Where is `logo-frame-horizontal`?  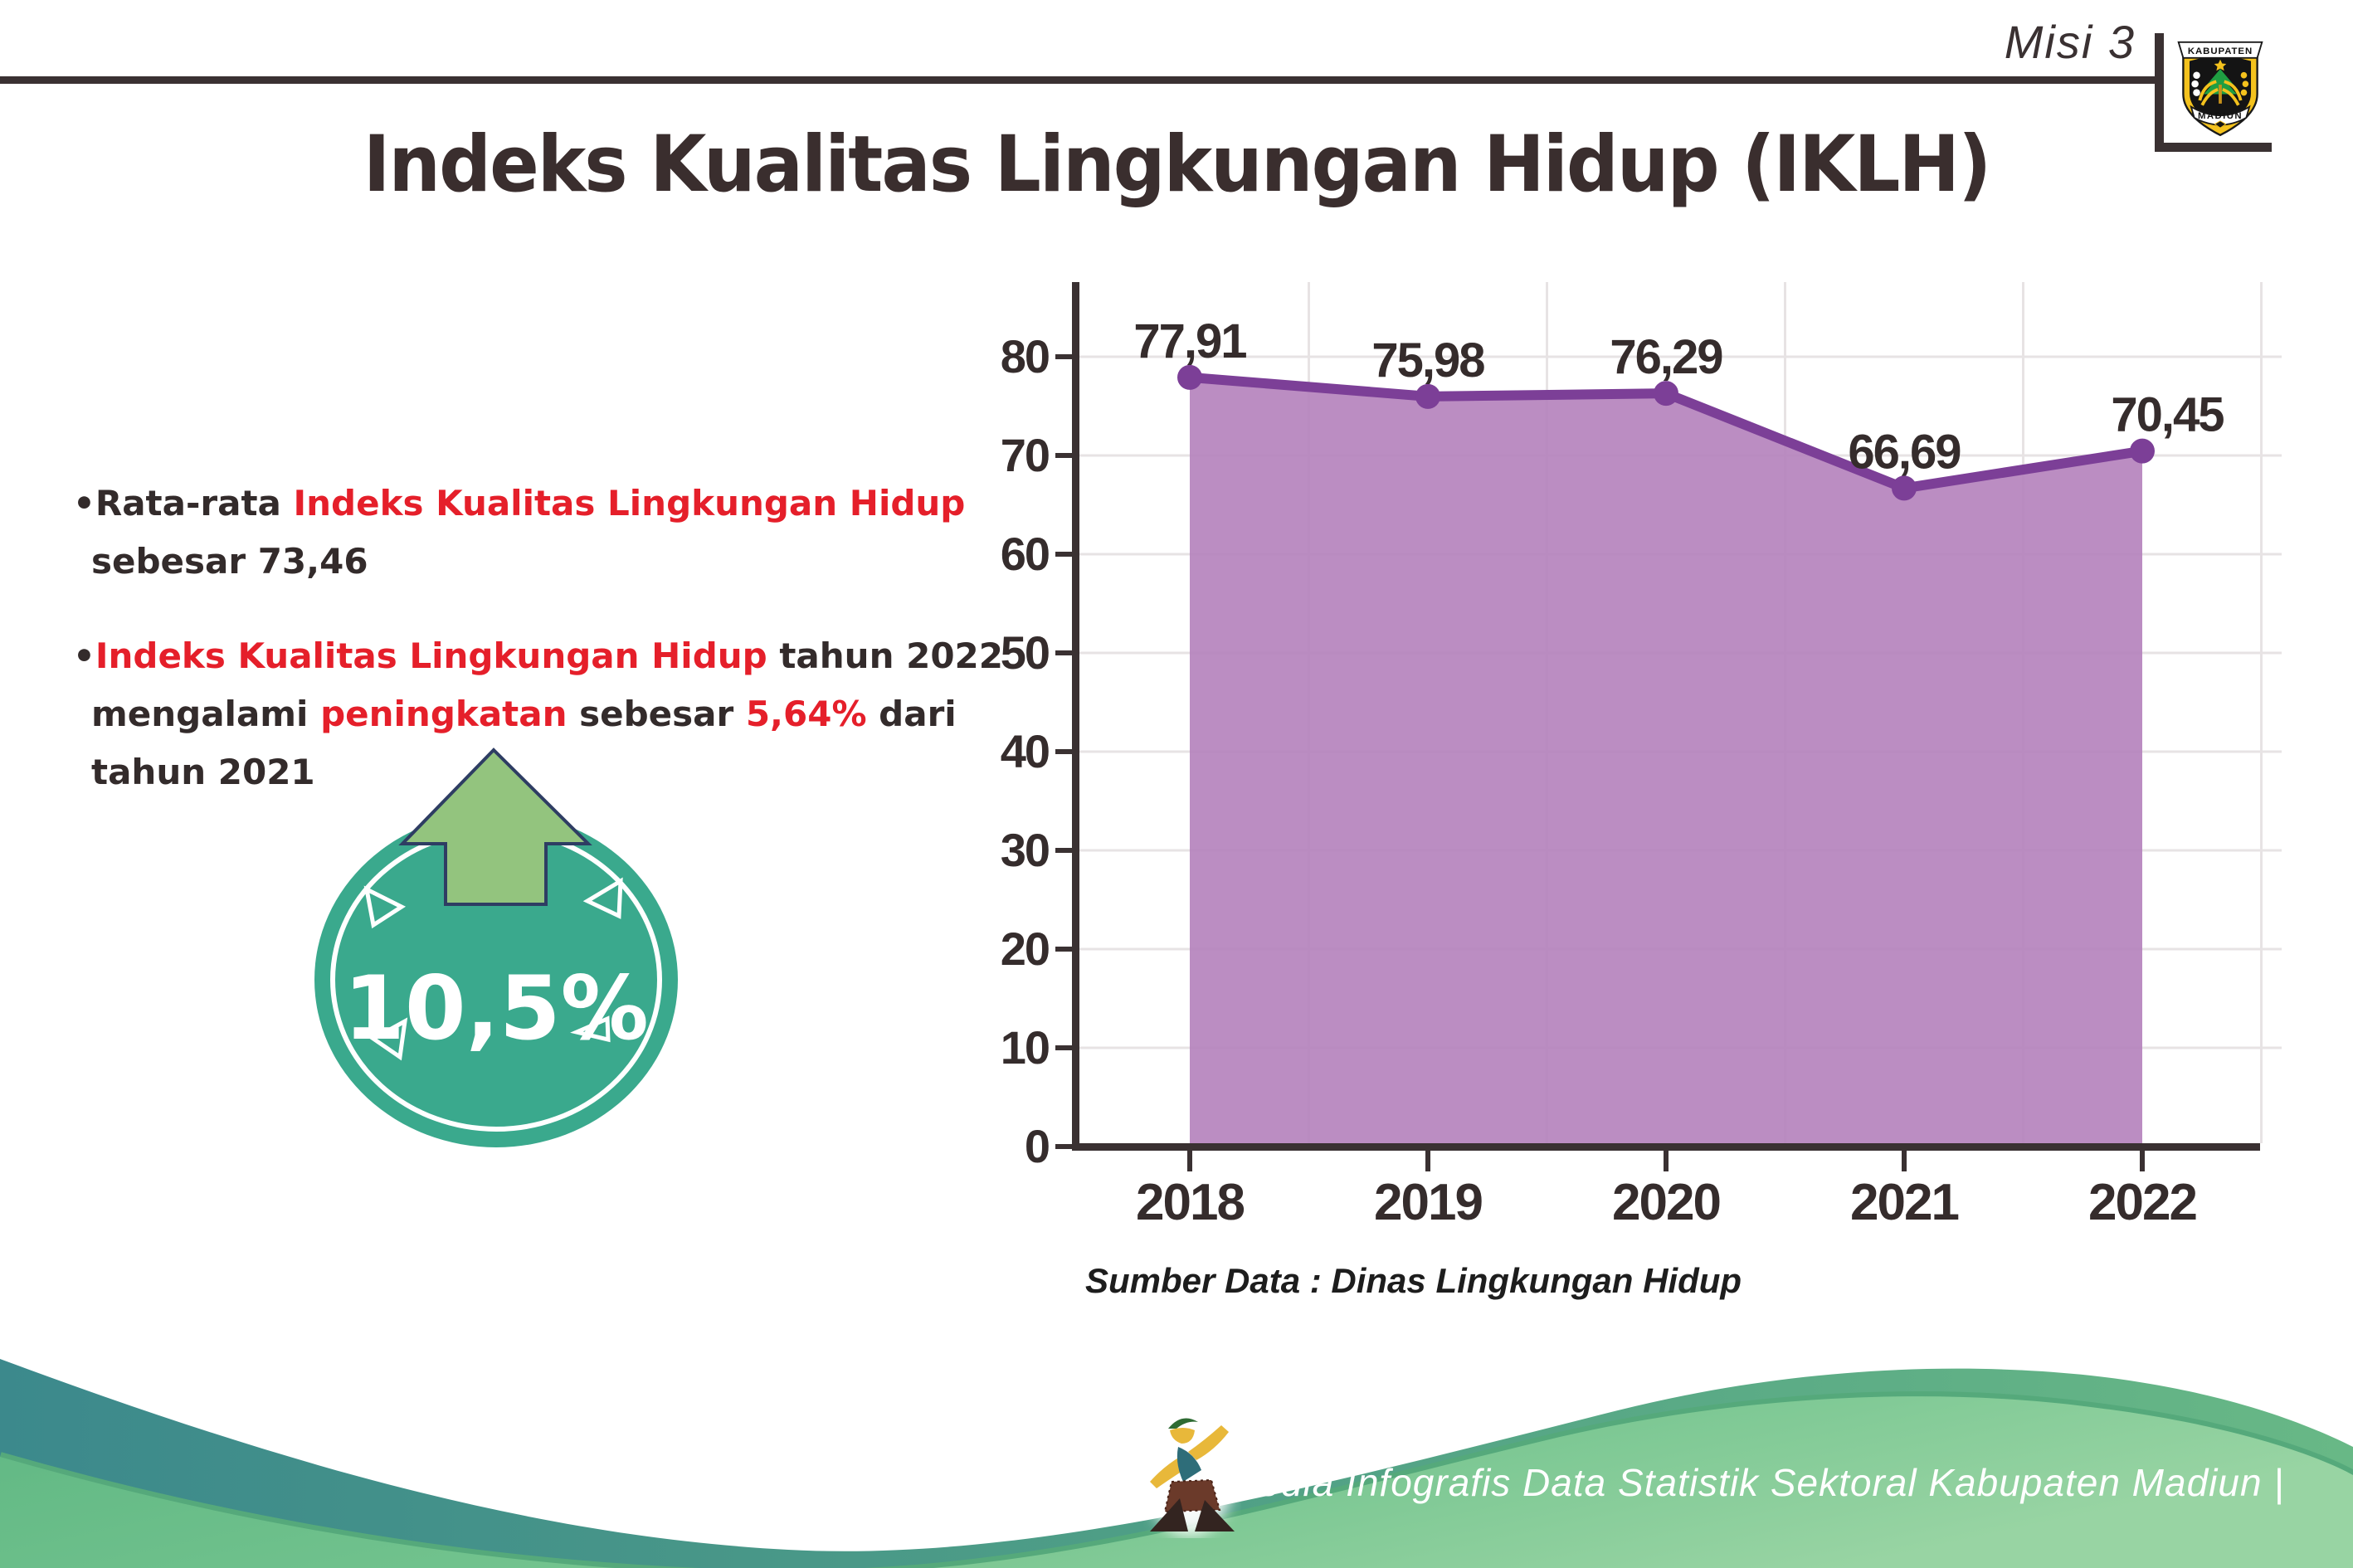
logo-frame-horizontal is located at coordinates (2213, 147).